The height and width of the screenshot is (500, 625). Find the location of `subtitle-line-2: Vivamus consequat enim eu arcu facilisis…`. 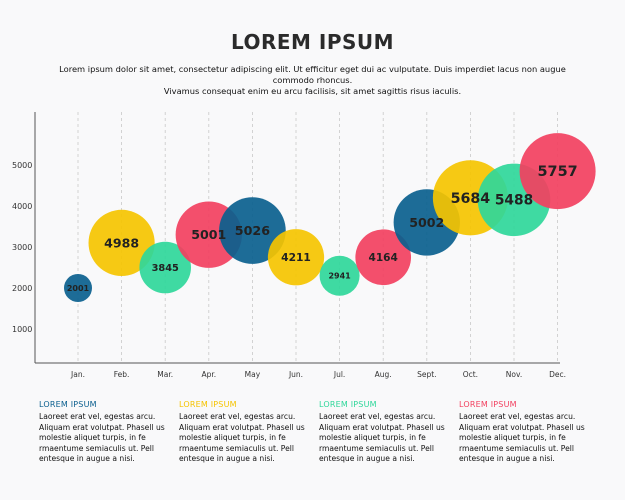

subtitle-line-2: Vivamus consequat enim eu arcu facilisis… is located at coordinates (312, 91).